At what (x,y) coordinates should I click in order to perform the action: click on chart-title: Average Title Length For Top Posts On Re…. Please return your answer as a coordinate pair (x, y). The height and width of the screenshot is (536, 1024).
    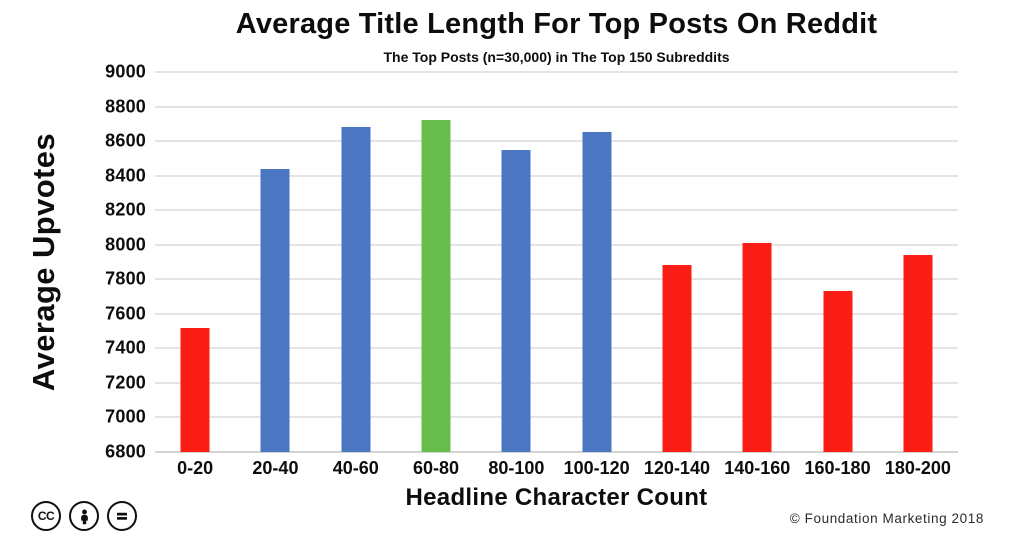
    Looking at the image, I should click on (556, 24).